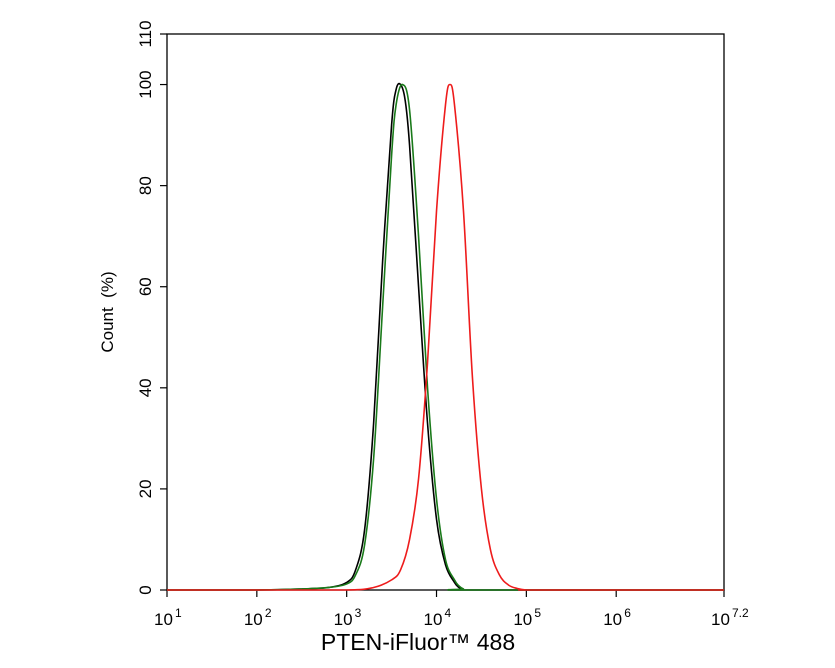 Image resolution: width=835 pixels, height=668 pixels. Describe the element at coordinates (627, 613) in the screenshot. I see `x-tick-exponent: 6` at that location.